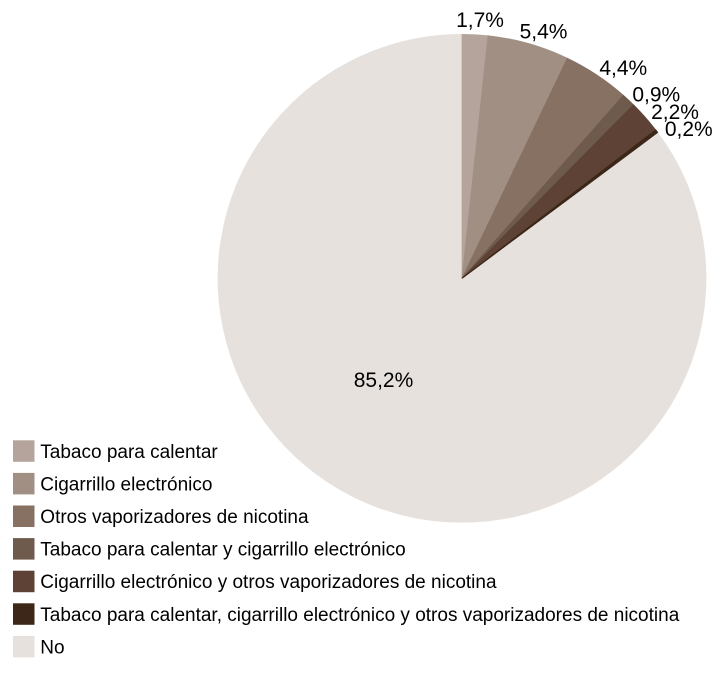 The image size is (726, 673). I want to click on svg-text: 85,2%, so click(384, 380).